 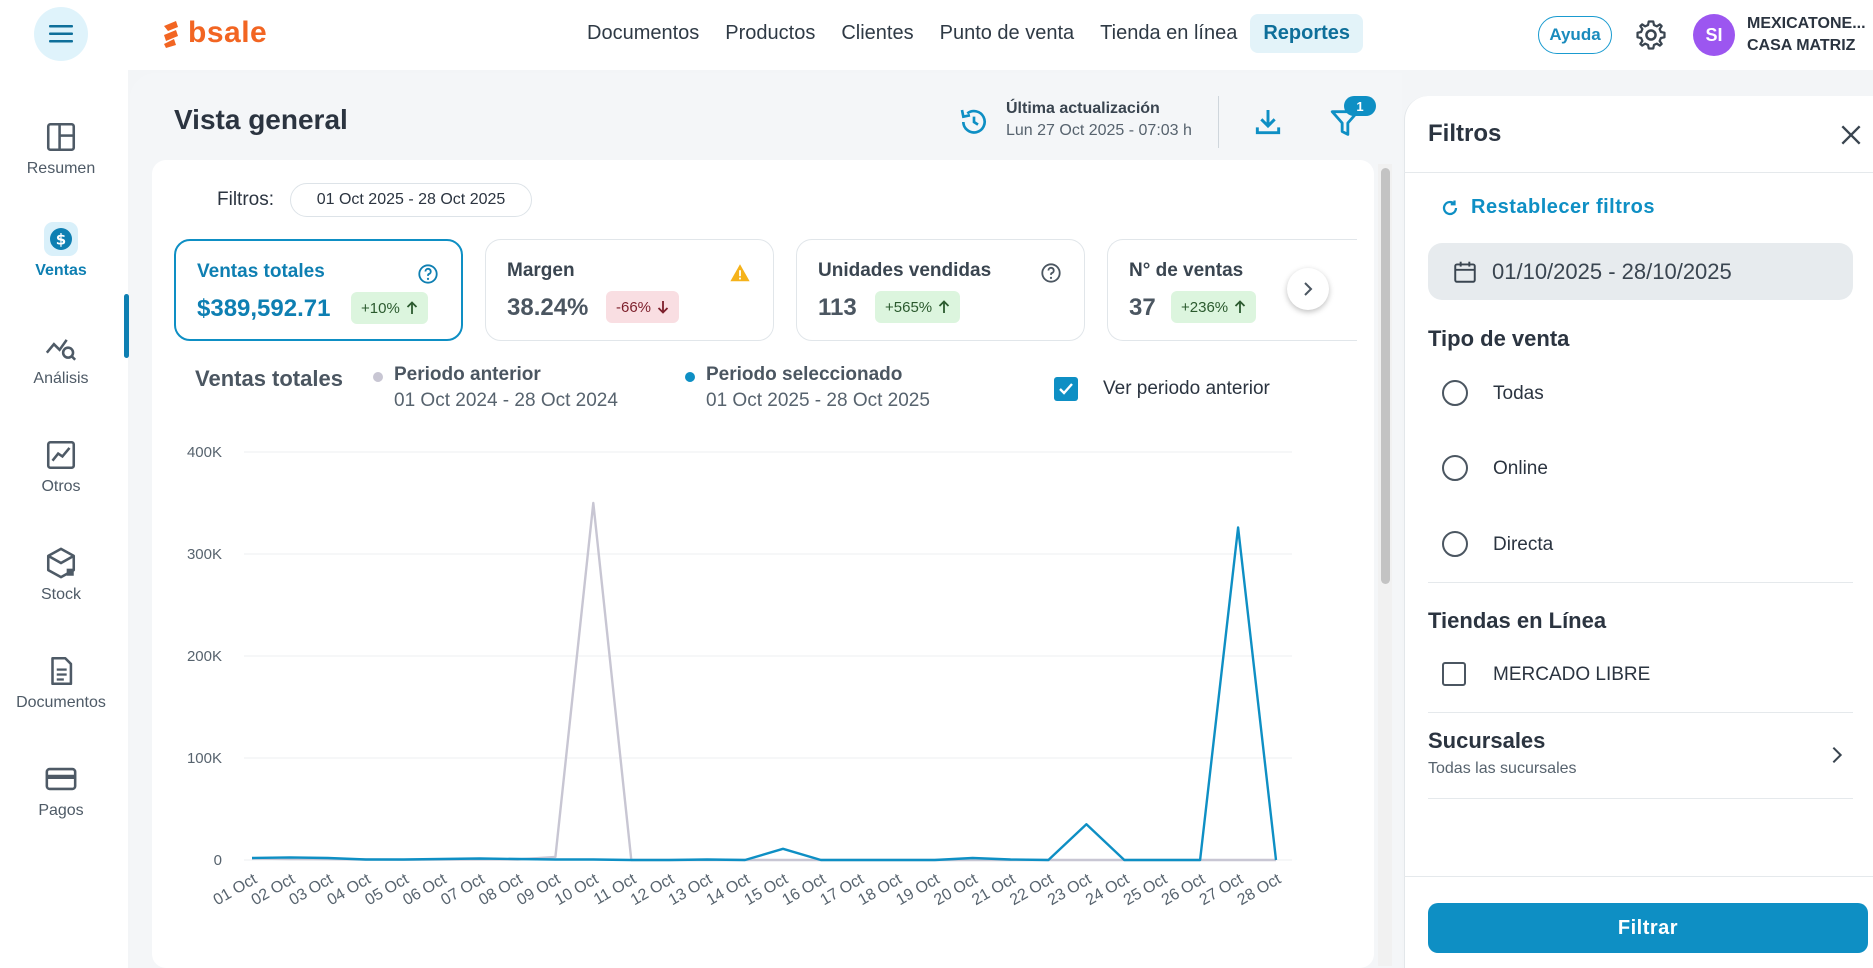 I want to click on kpi-change-badge: -66%, so click(x=643, y=307).